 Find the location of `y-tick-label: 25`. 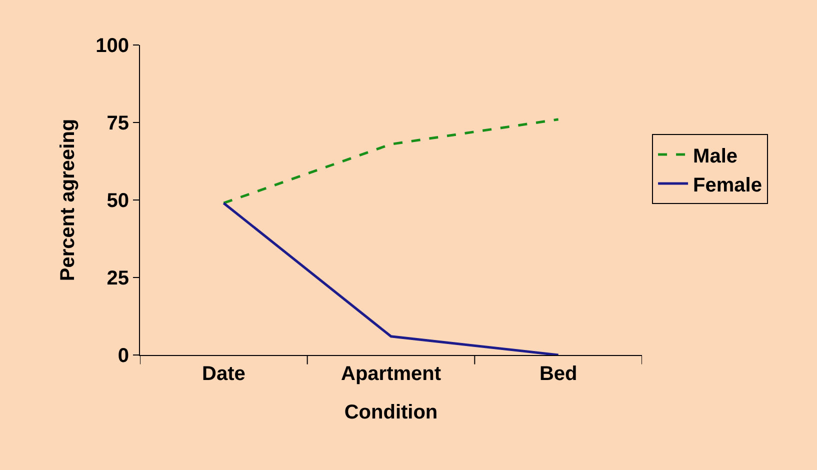

y-tick-label: 25 is located at coordinates (117, 279).